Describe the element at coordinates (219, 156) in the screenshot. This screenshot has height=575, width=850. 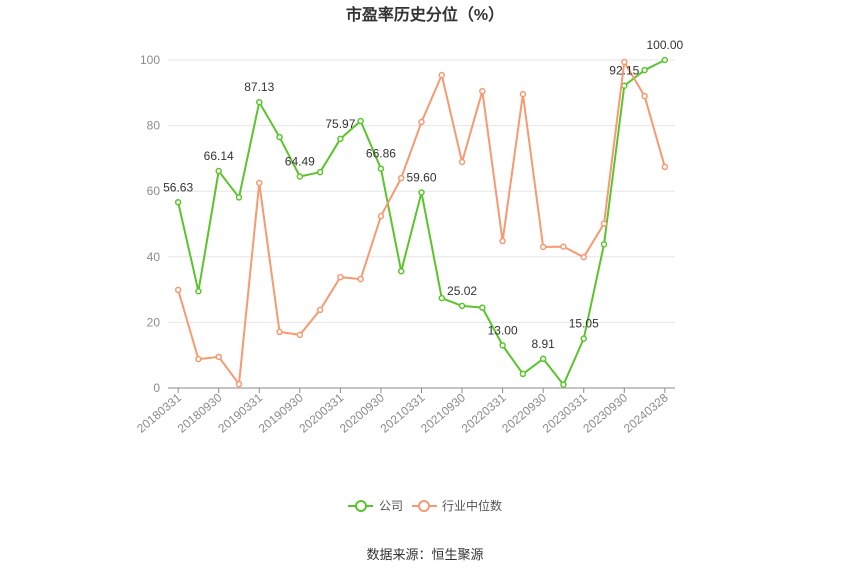
I see `data-label-company: 66.14` at that location.